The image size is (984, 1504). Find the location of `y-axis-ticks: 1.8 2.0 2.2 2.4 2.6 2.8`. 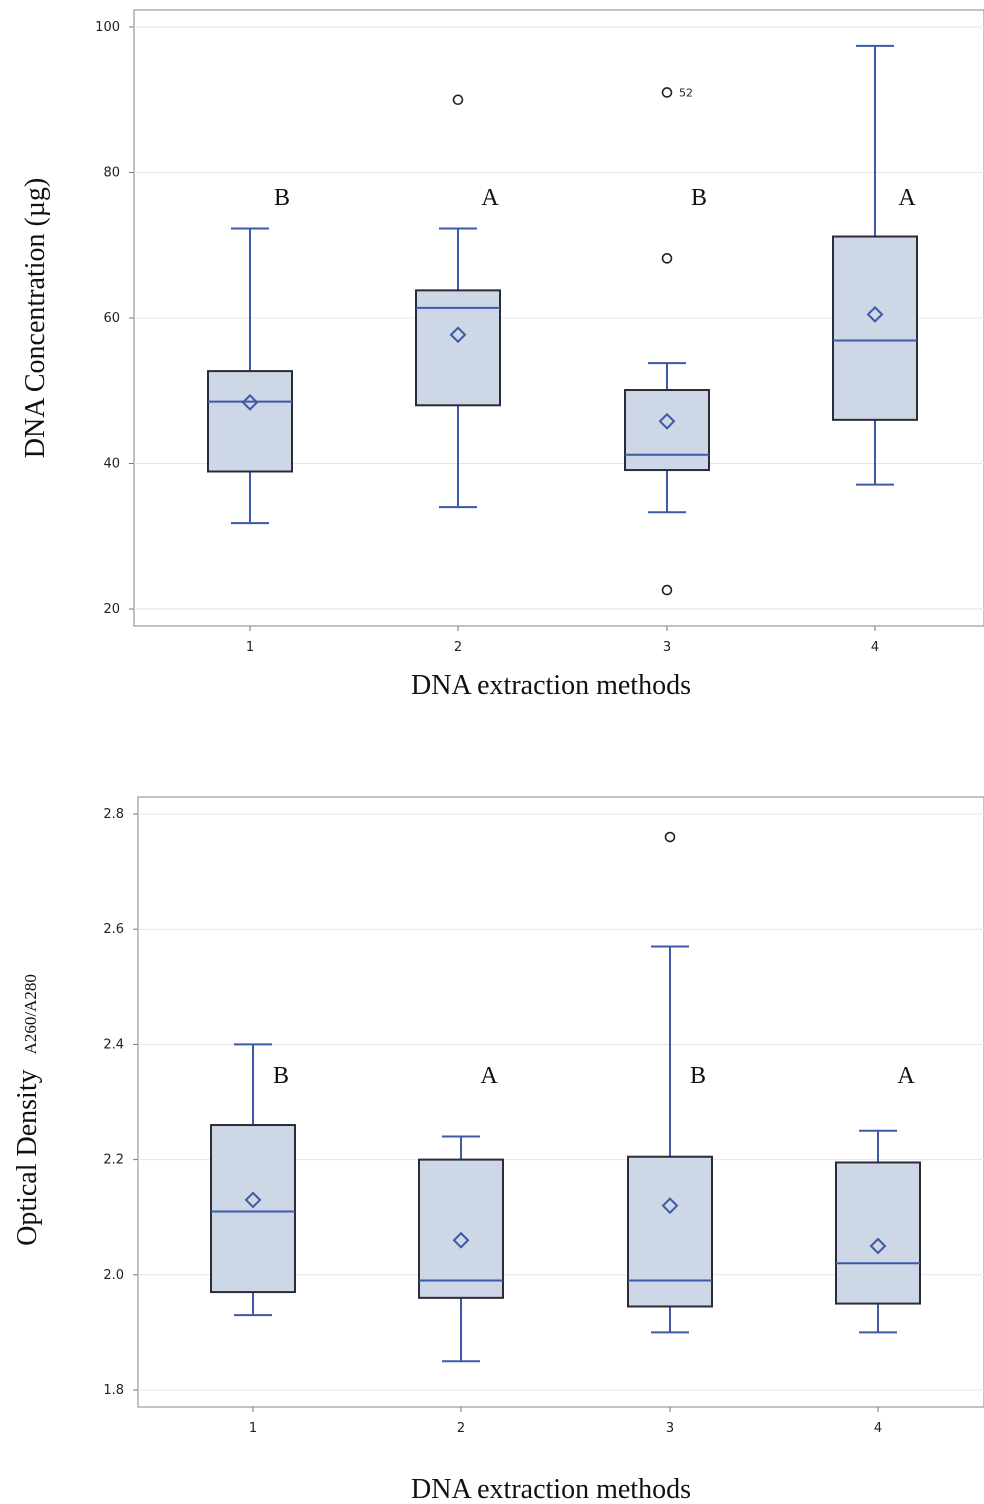

y-axis-ticks: 1.8 2.0 2.2 2.4 2.6 2.8 is located at coordinates (120, 1102).